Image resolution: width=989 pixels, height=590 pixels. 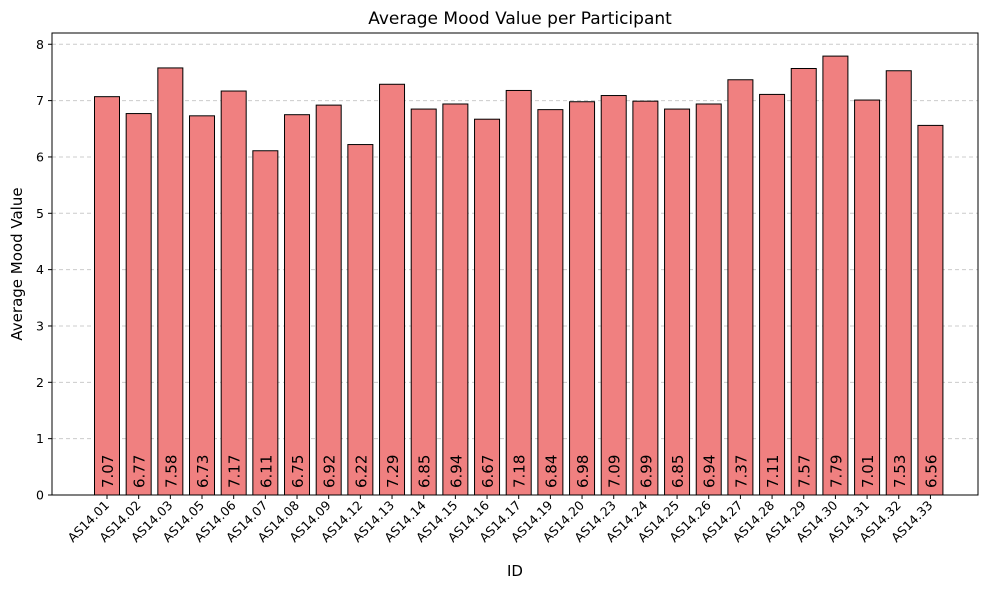 What do you see at coordinates (40, 438) in the screenshot?
I see `y-tick-label: 1` at bounding box center [40, 438].